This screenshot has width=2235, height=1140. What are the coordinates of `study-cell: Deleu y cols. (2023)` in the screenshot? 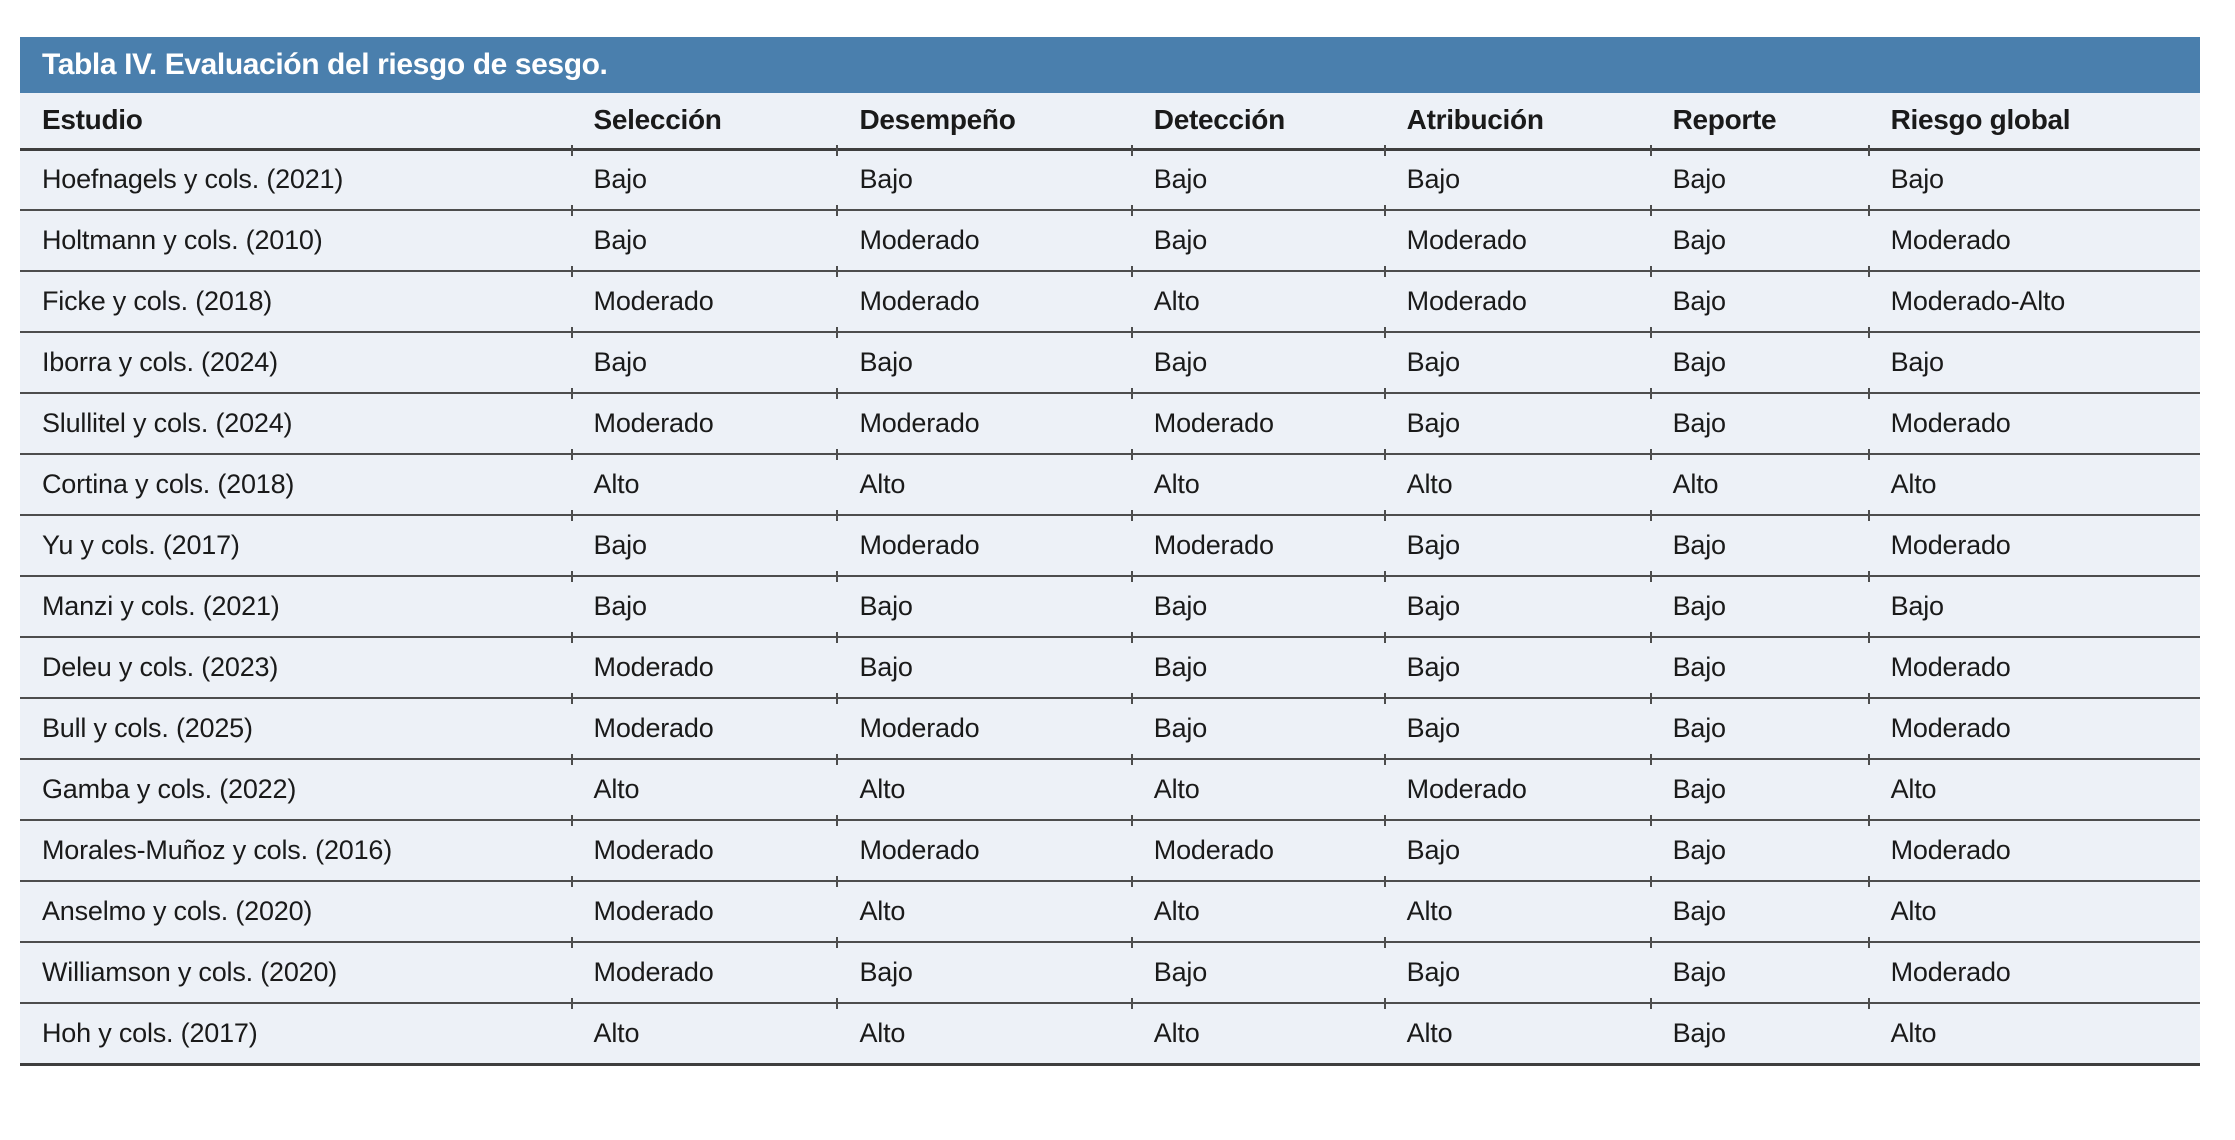 It's located at (296, 668).